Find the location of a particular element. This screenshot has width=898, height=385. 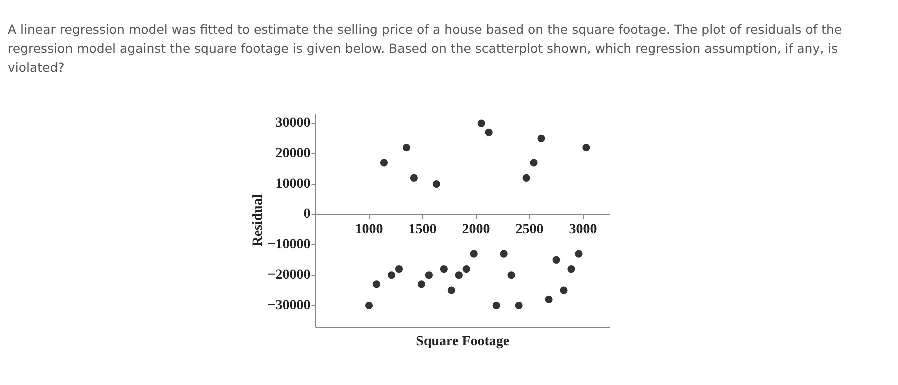

y-tick-label: 0 is located at coordinates (307, 214).